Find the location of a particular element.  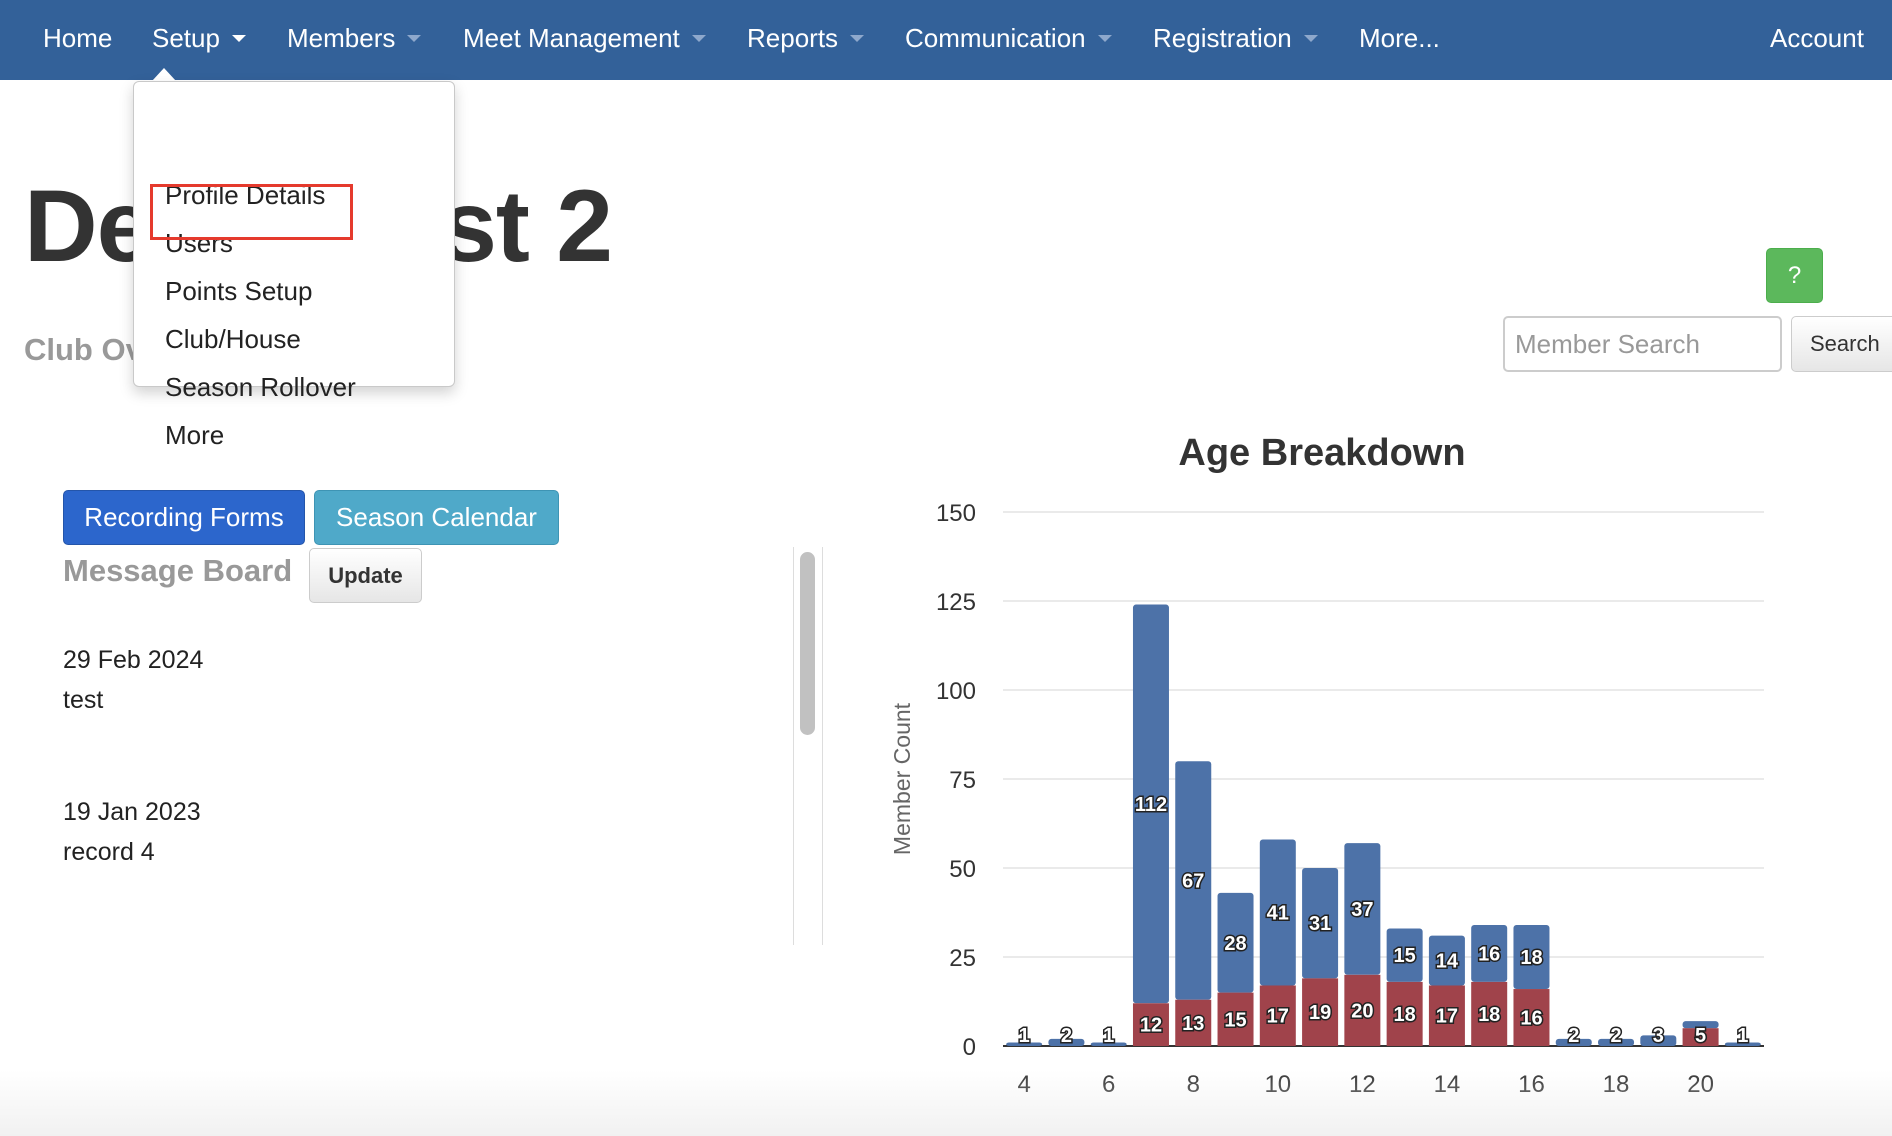

nav-setup: Setup is located at coordinates (199, 38).